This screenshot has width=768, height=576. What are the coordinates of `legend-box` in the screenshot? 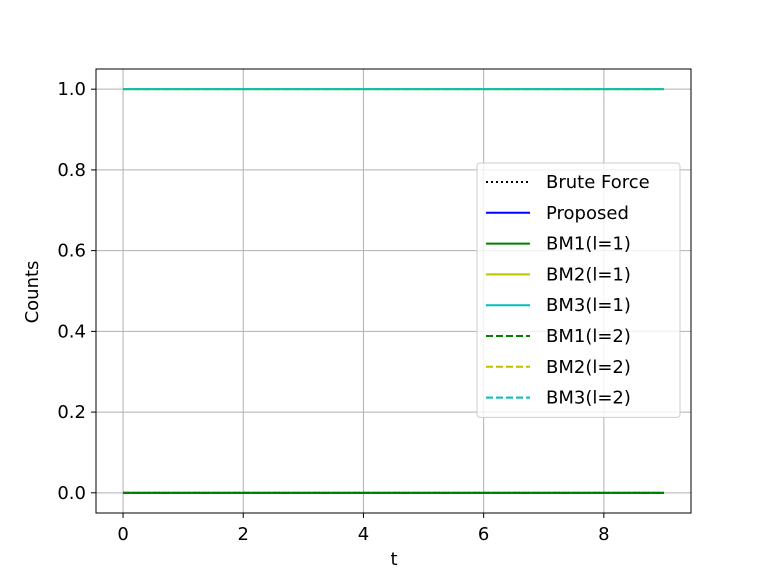 It's located at (578, 290).